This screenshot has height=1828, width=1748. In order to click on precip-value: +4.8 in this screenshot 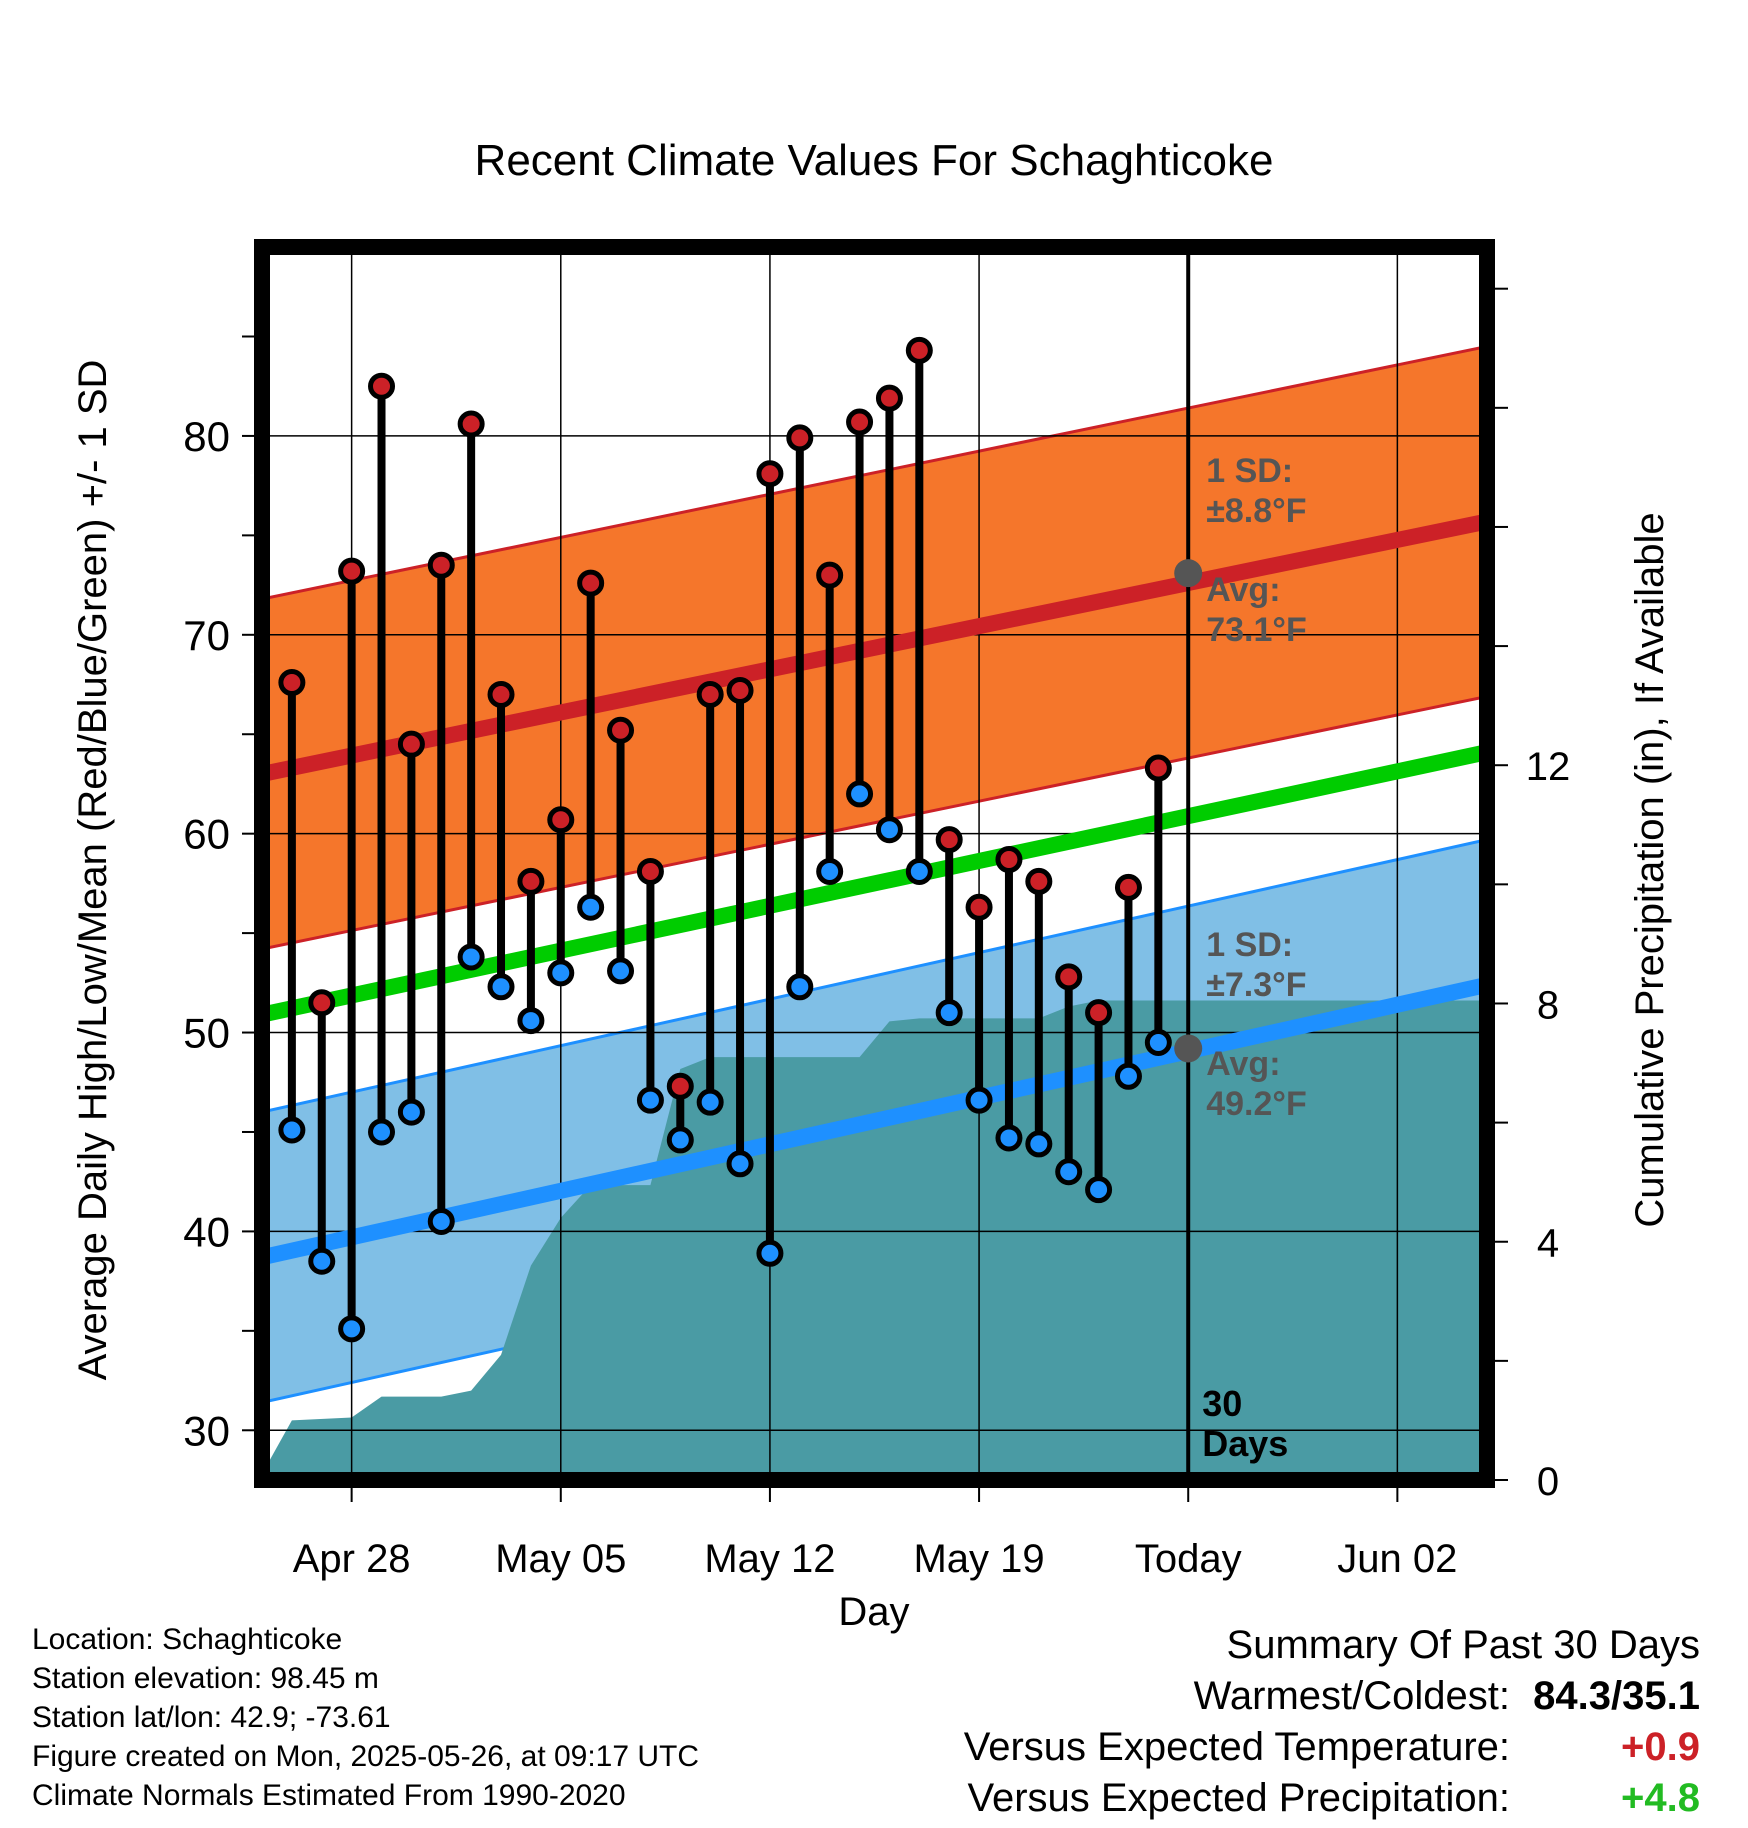, I will do `click(1660, 1798)`.